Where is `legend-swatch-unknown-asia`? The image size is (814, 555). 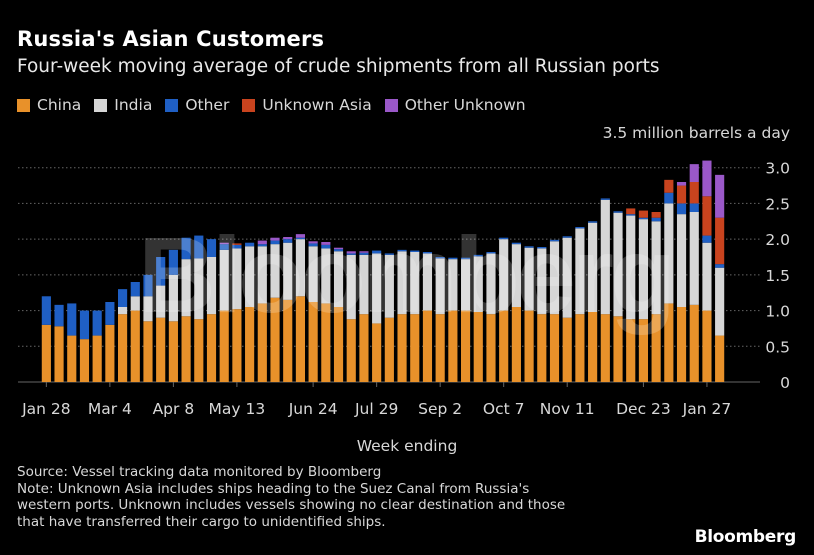
legend-swatch-unknown-asia is located at coordinates (249, 105).